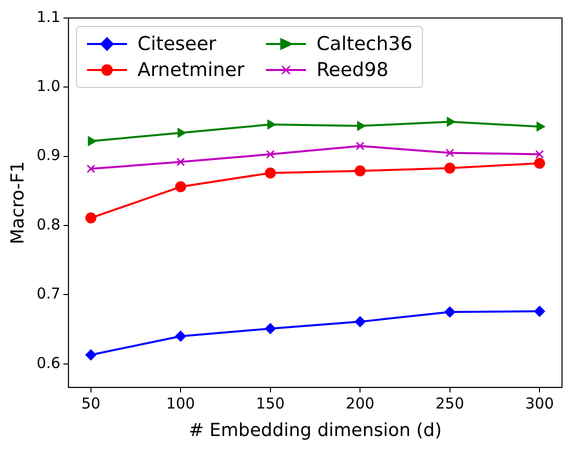 This screenshot has width=579, height=450. I want to click on y-tick-label: 0.7, so click(48, 293).